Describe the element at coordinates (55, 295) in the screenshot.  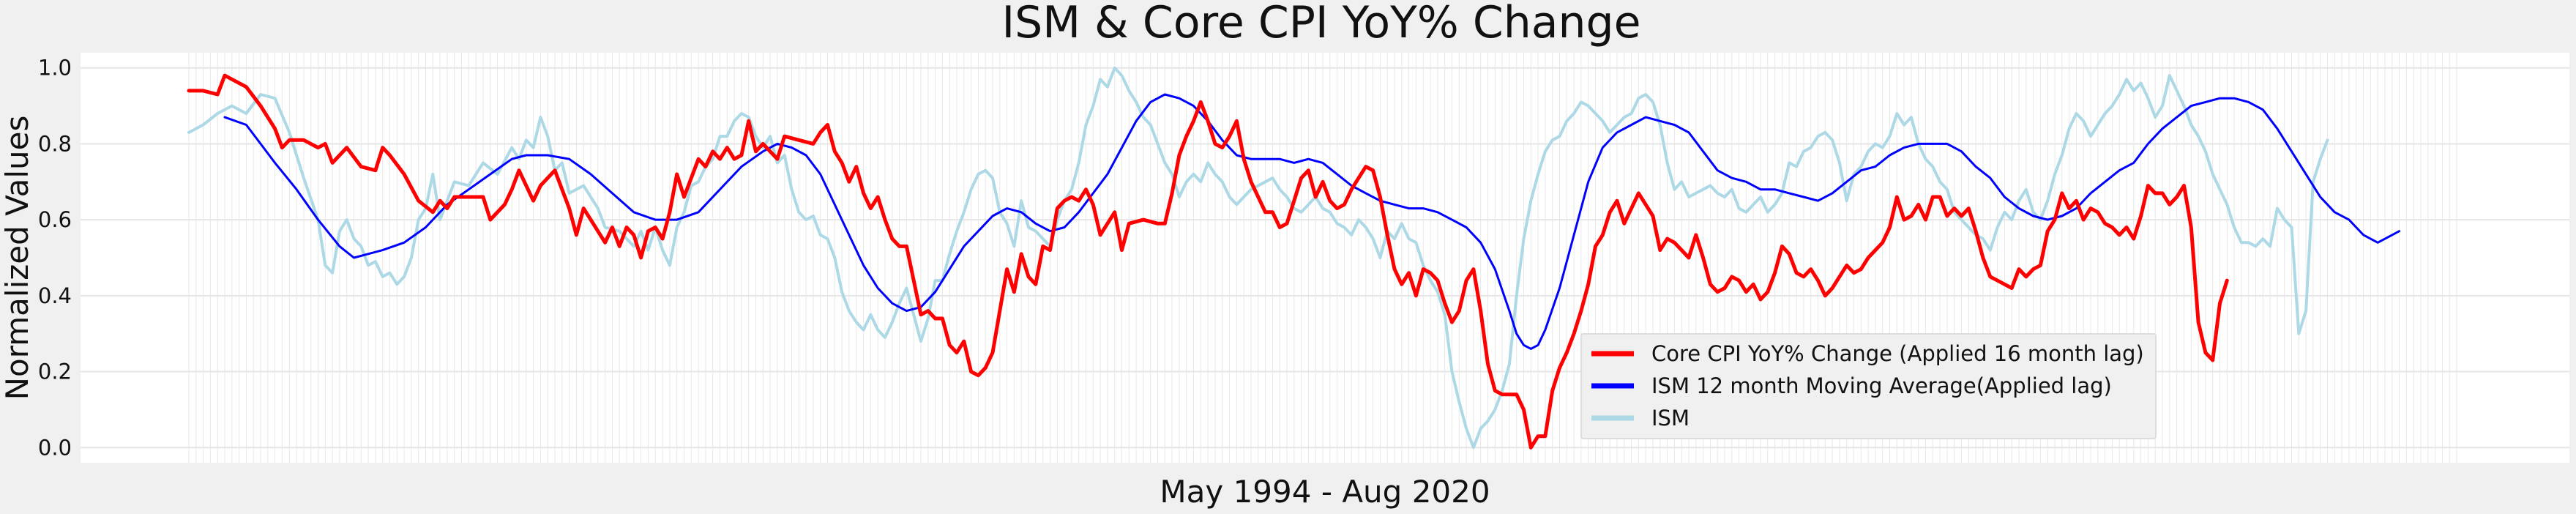
I see `y-tick-label: 0.4` at that location.